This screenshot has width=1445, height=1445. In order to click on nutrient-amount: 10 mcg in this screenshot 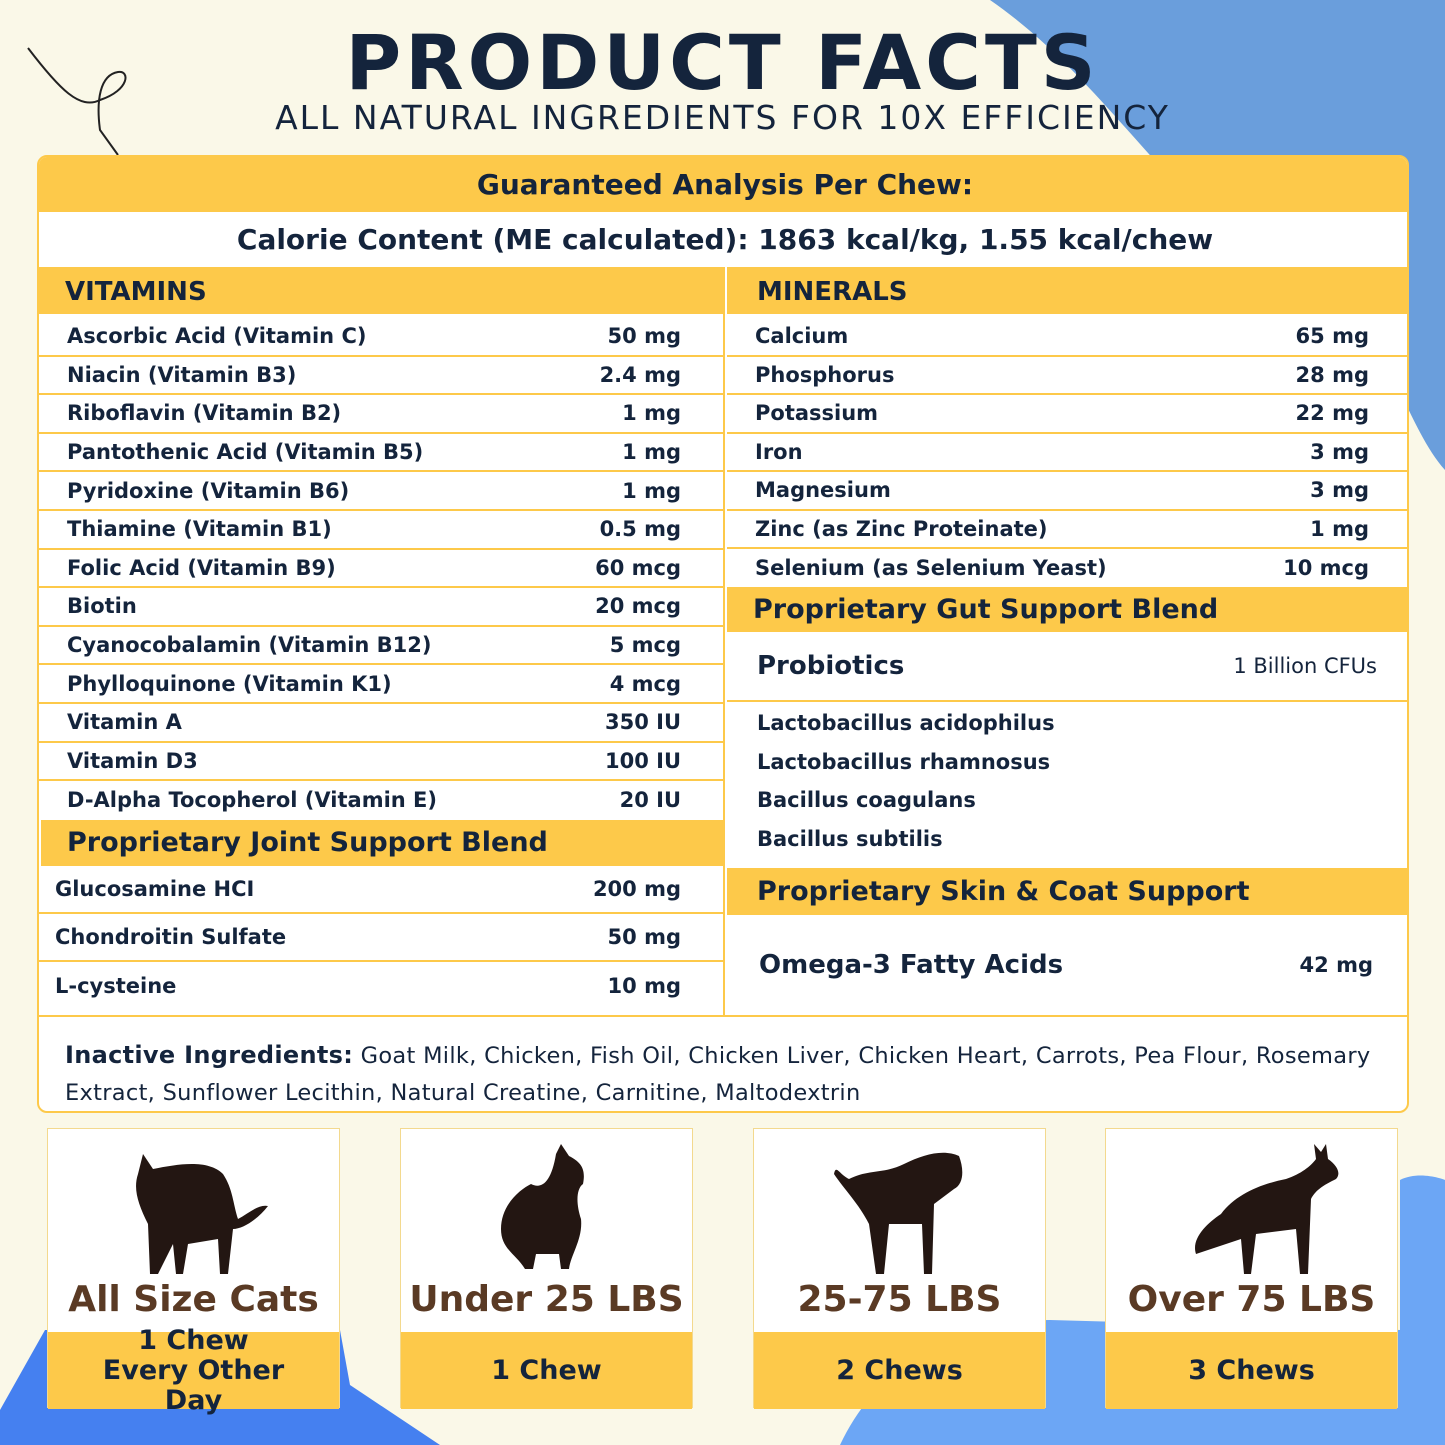, I will do `click(1326, 568)`.